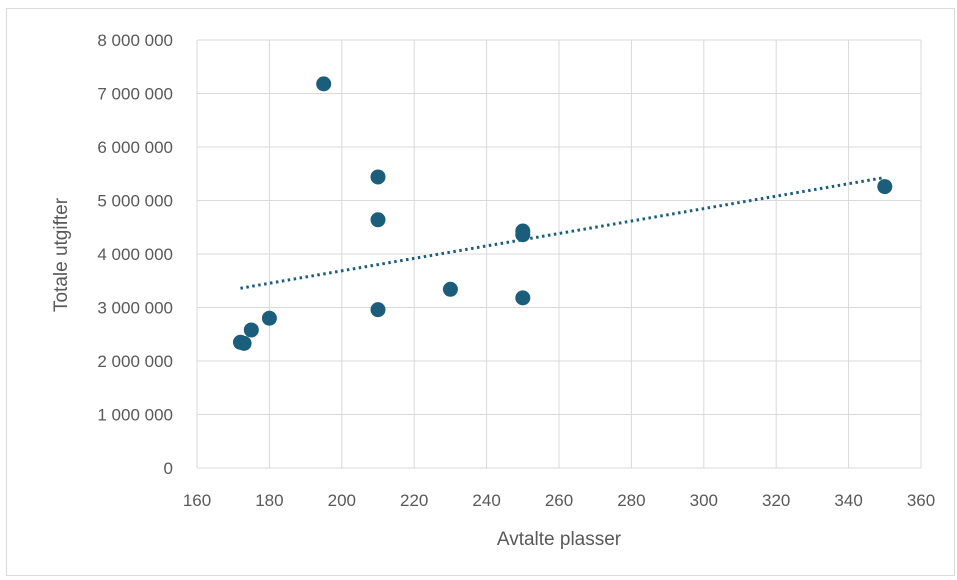 The height and width of the screenshot is (580, 957). What do you see at coordinates (776, 500) in the screenshot?
I see `x-tick-label: 320` at bounding box center [776, 500].